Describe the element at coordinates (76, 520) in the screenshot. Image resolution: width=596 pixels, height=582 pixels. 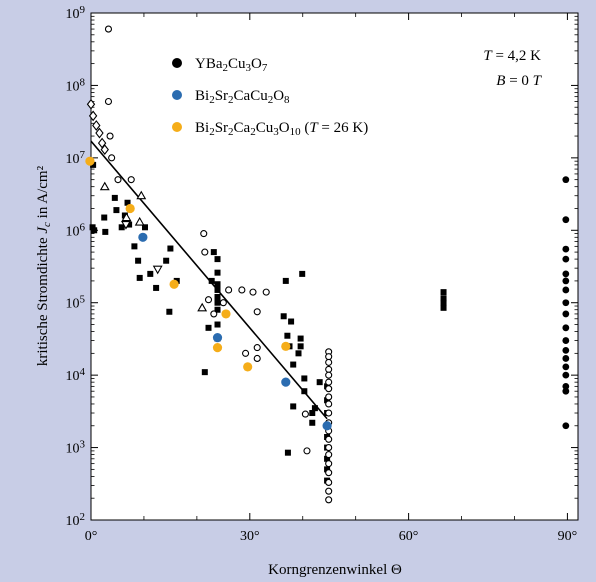
I see `y-tick-label: 10²` at that location.